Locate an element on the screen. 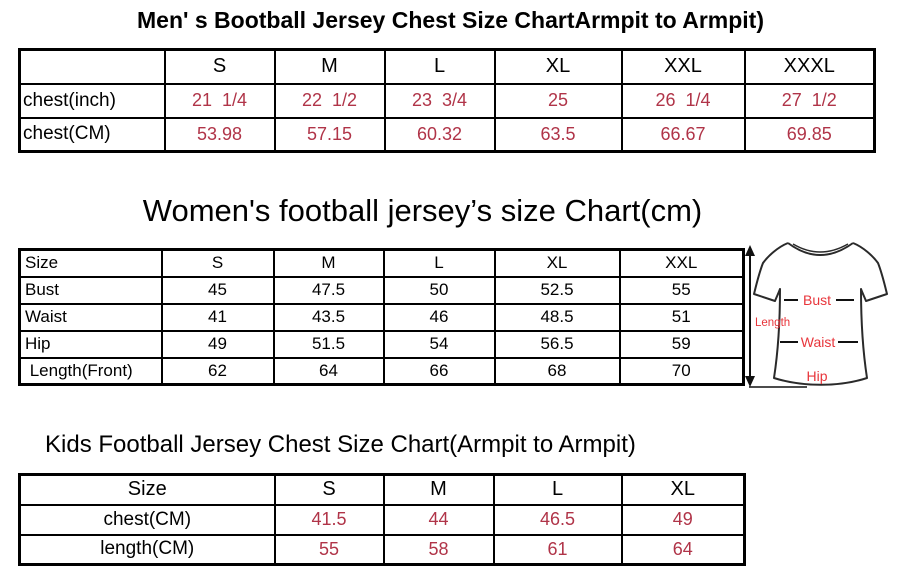  table-row: chest(CM) 53.98 57.15 60.32 63.5 66.67 69.85 is located at coordinates (447, 134).